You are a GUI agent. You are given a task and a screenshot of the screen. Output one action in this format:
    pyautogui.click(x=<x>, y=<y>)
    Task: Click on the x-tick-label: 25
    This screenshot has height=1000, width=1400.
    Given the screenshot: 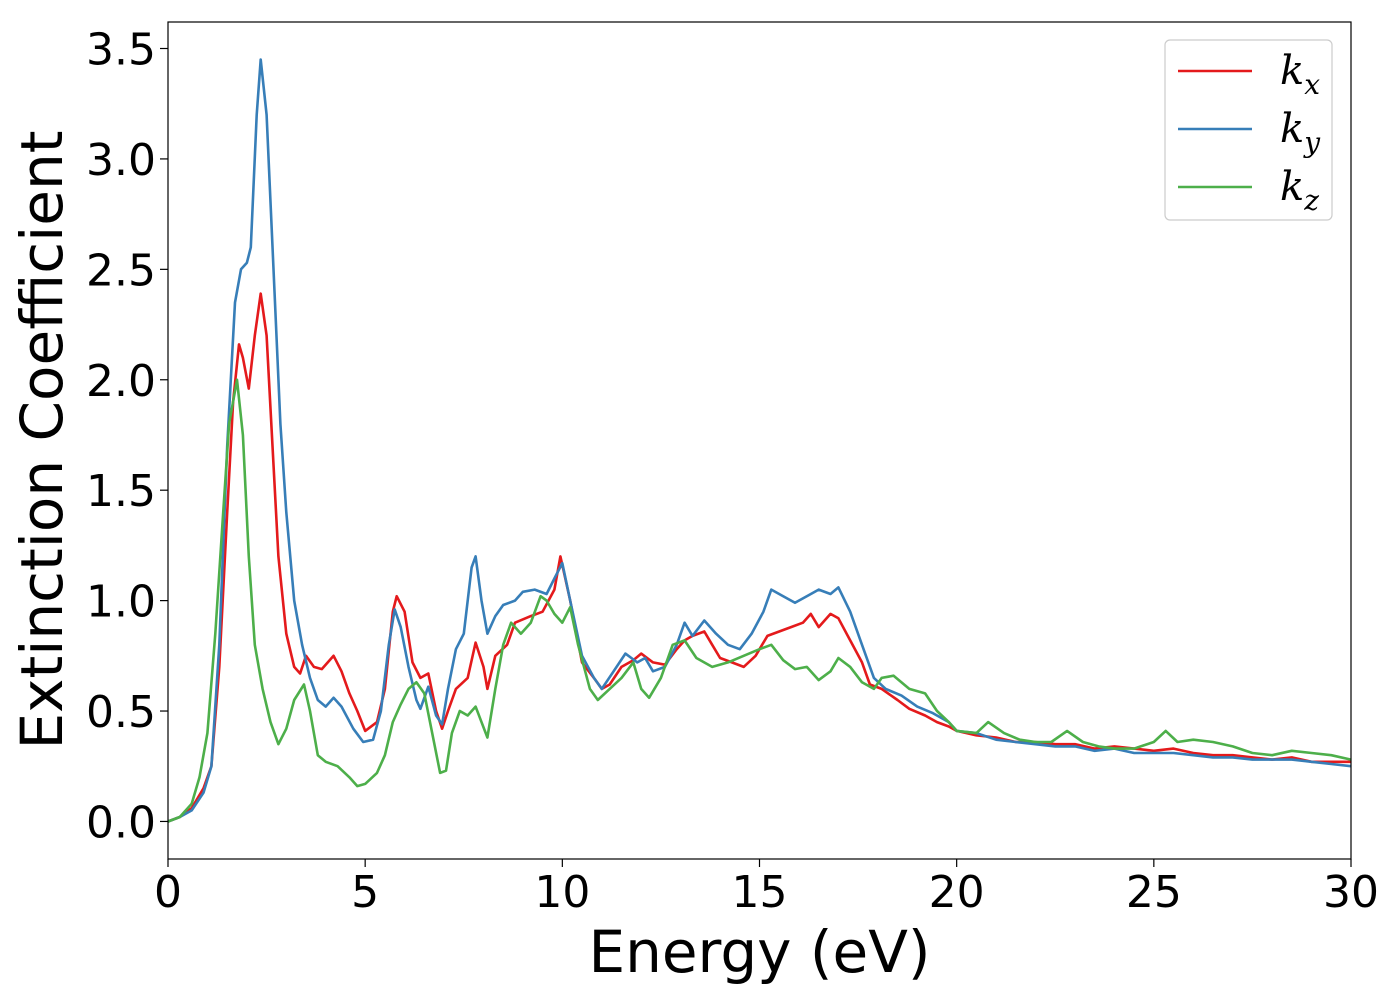 What is the action you would take?
    pyautogui.click(x=1154, y=892)
    